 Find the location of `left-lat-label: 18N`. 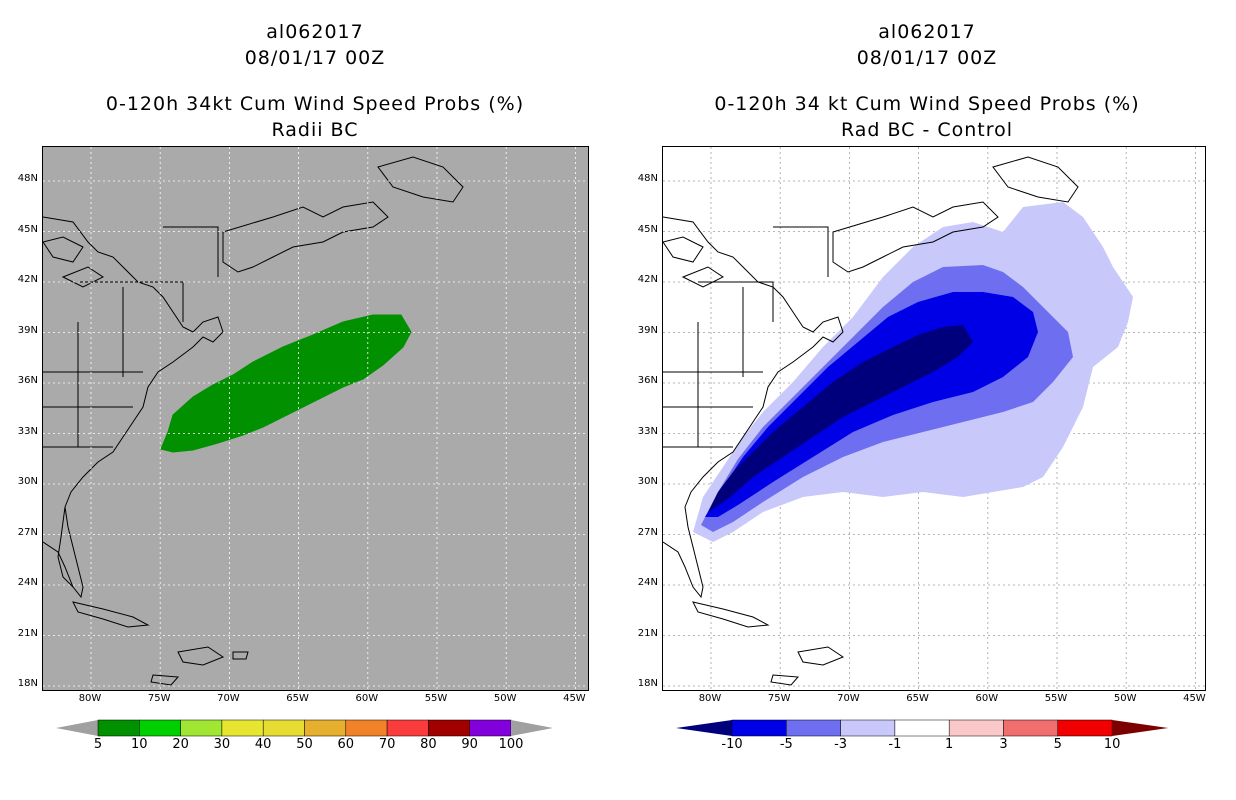

left-lat-label: 18N is located at coordinates (27, 683).